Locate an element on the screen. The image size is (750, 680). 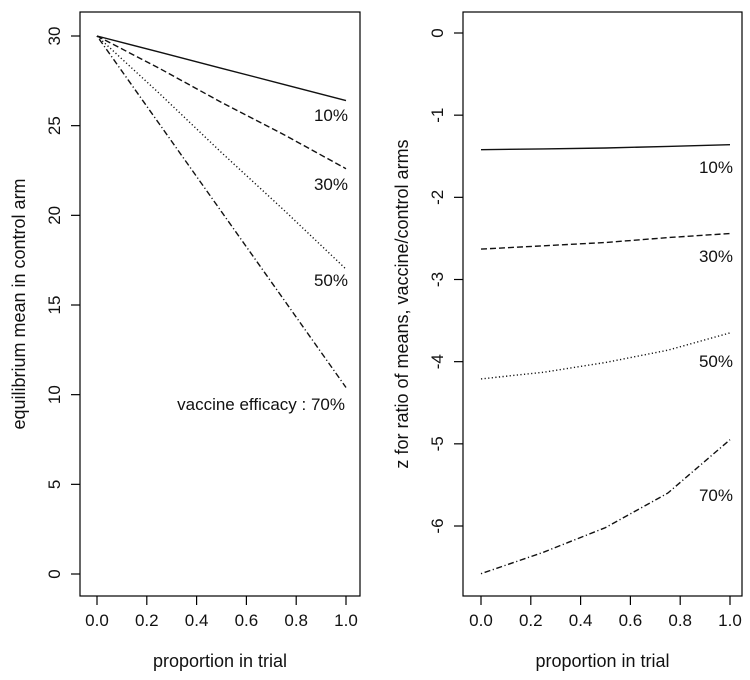
y-tick-label: 10 is located at coordinates (54, 394).